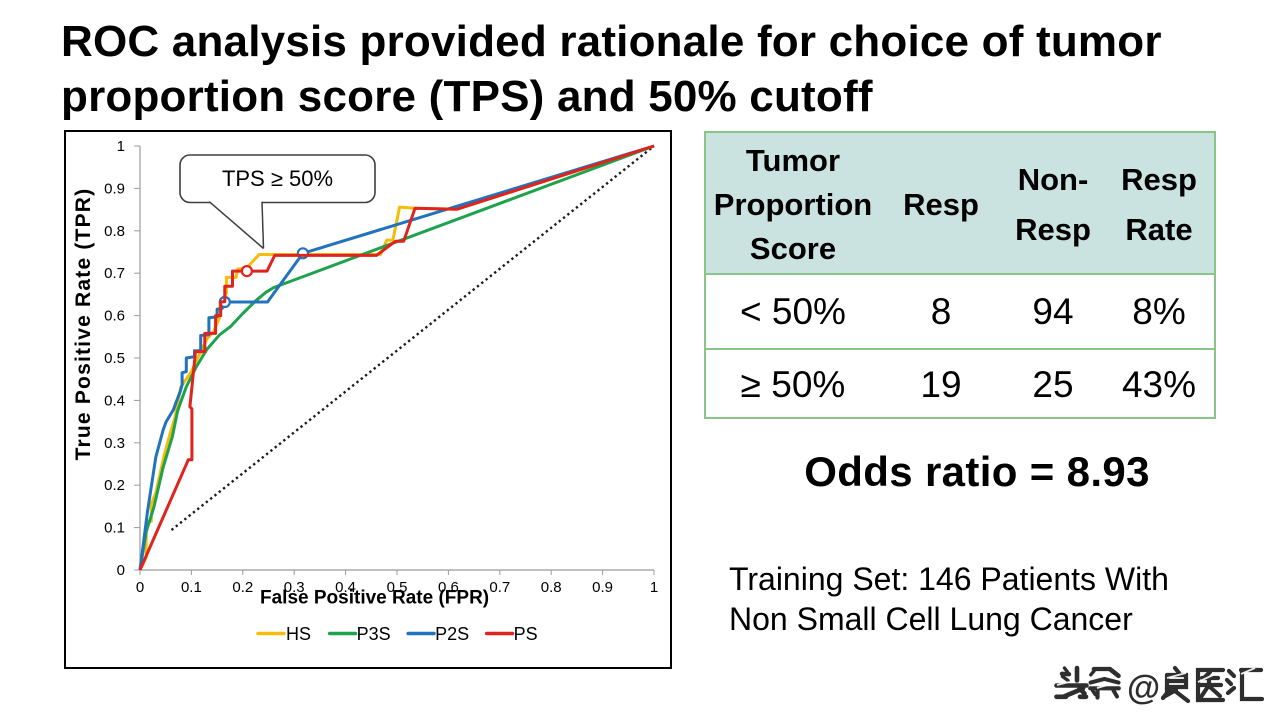 Image resolution: width=1280 pixels, height=720 pixels. I want to click on svg-text: True Positive Rate (TPR), so click(83, 324).